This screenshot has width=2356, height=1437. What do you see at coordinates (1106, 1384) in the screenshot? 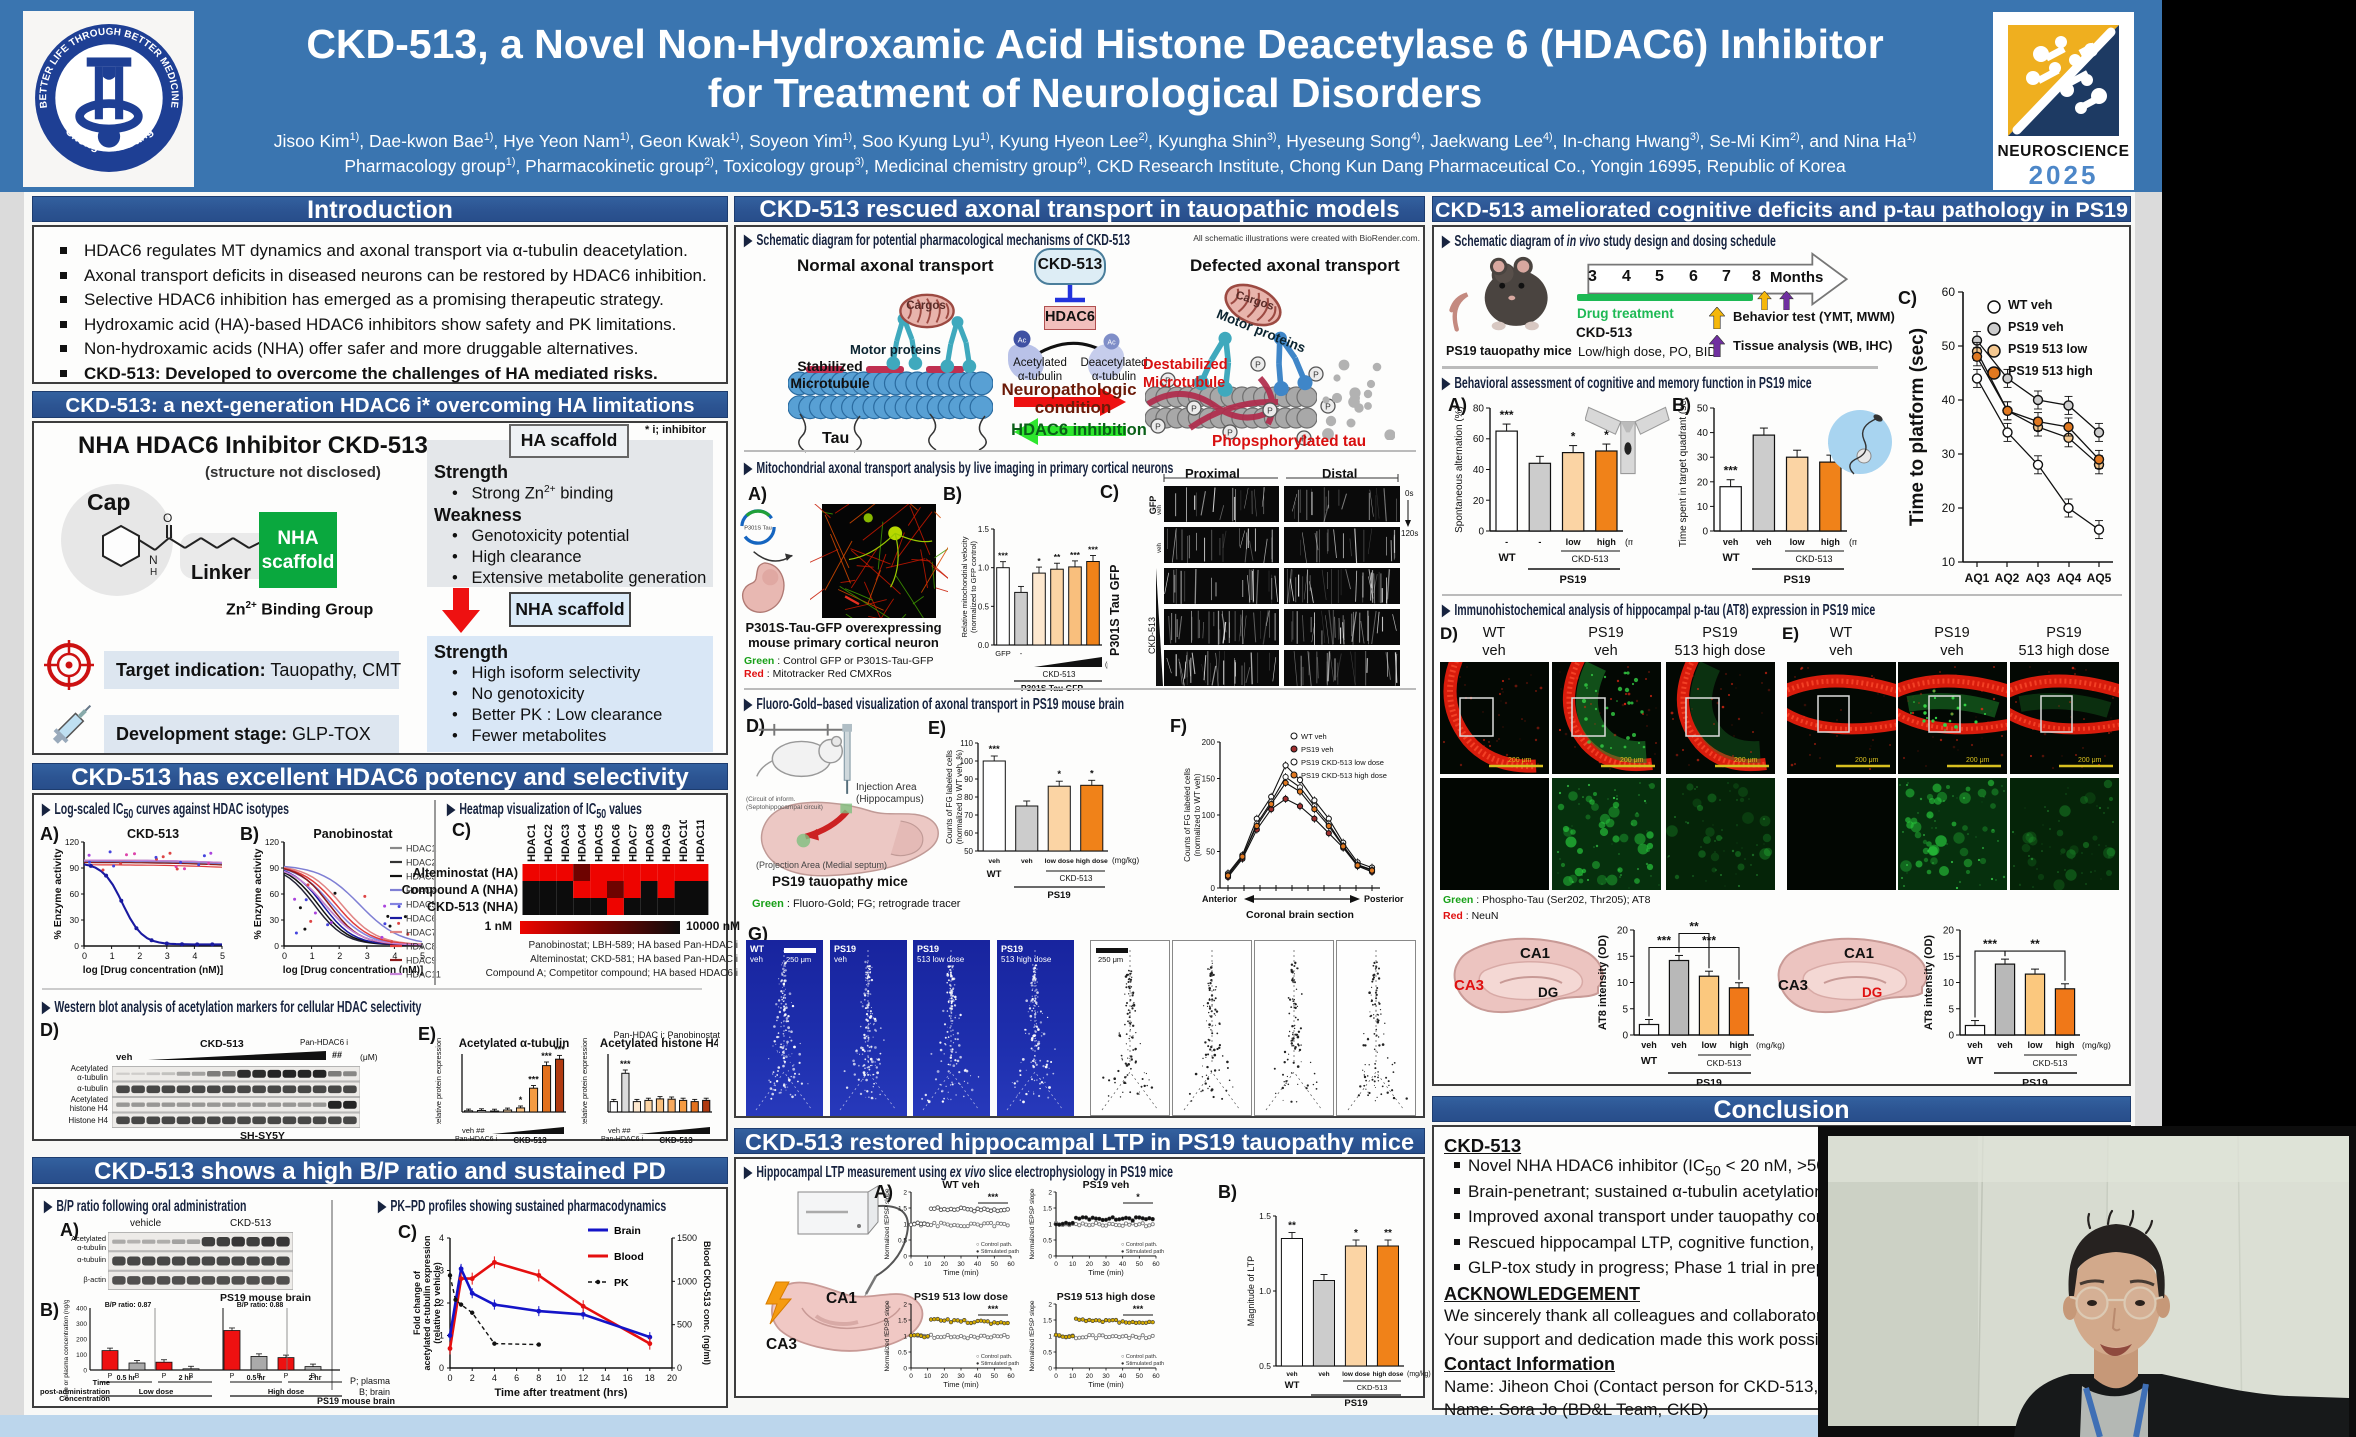
I see `svg-text: Time (min)` at bounding box center [1106, 1384].